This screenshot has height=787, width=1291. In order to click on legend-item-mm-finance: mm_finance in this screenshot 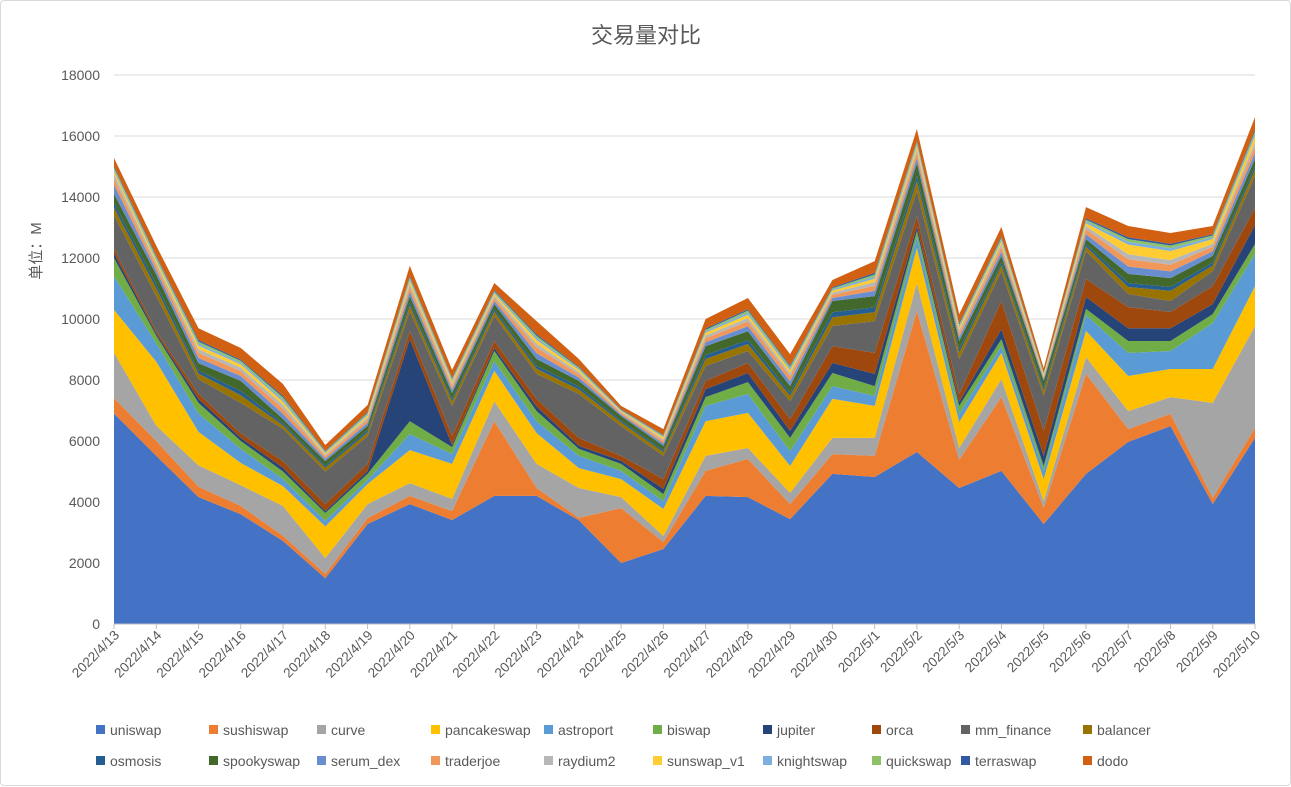, I will do `click(1006, 730)`.